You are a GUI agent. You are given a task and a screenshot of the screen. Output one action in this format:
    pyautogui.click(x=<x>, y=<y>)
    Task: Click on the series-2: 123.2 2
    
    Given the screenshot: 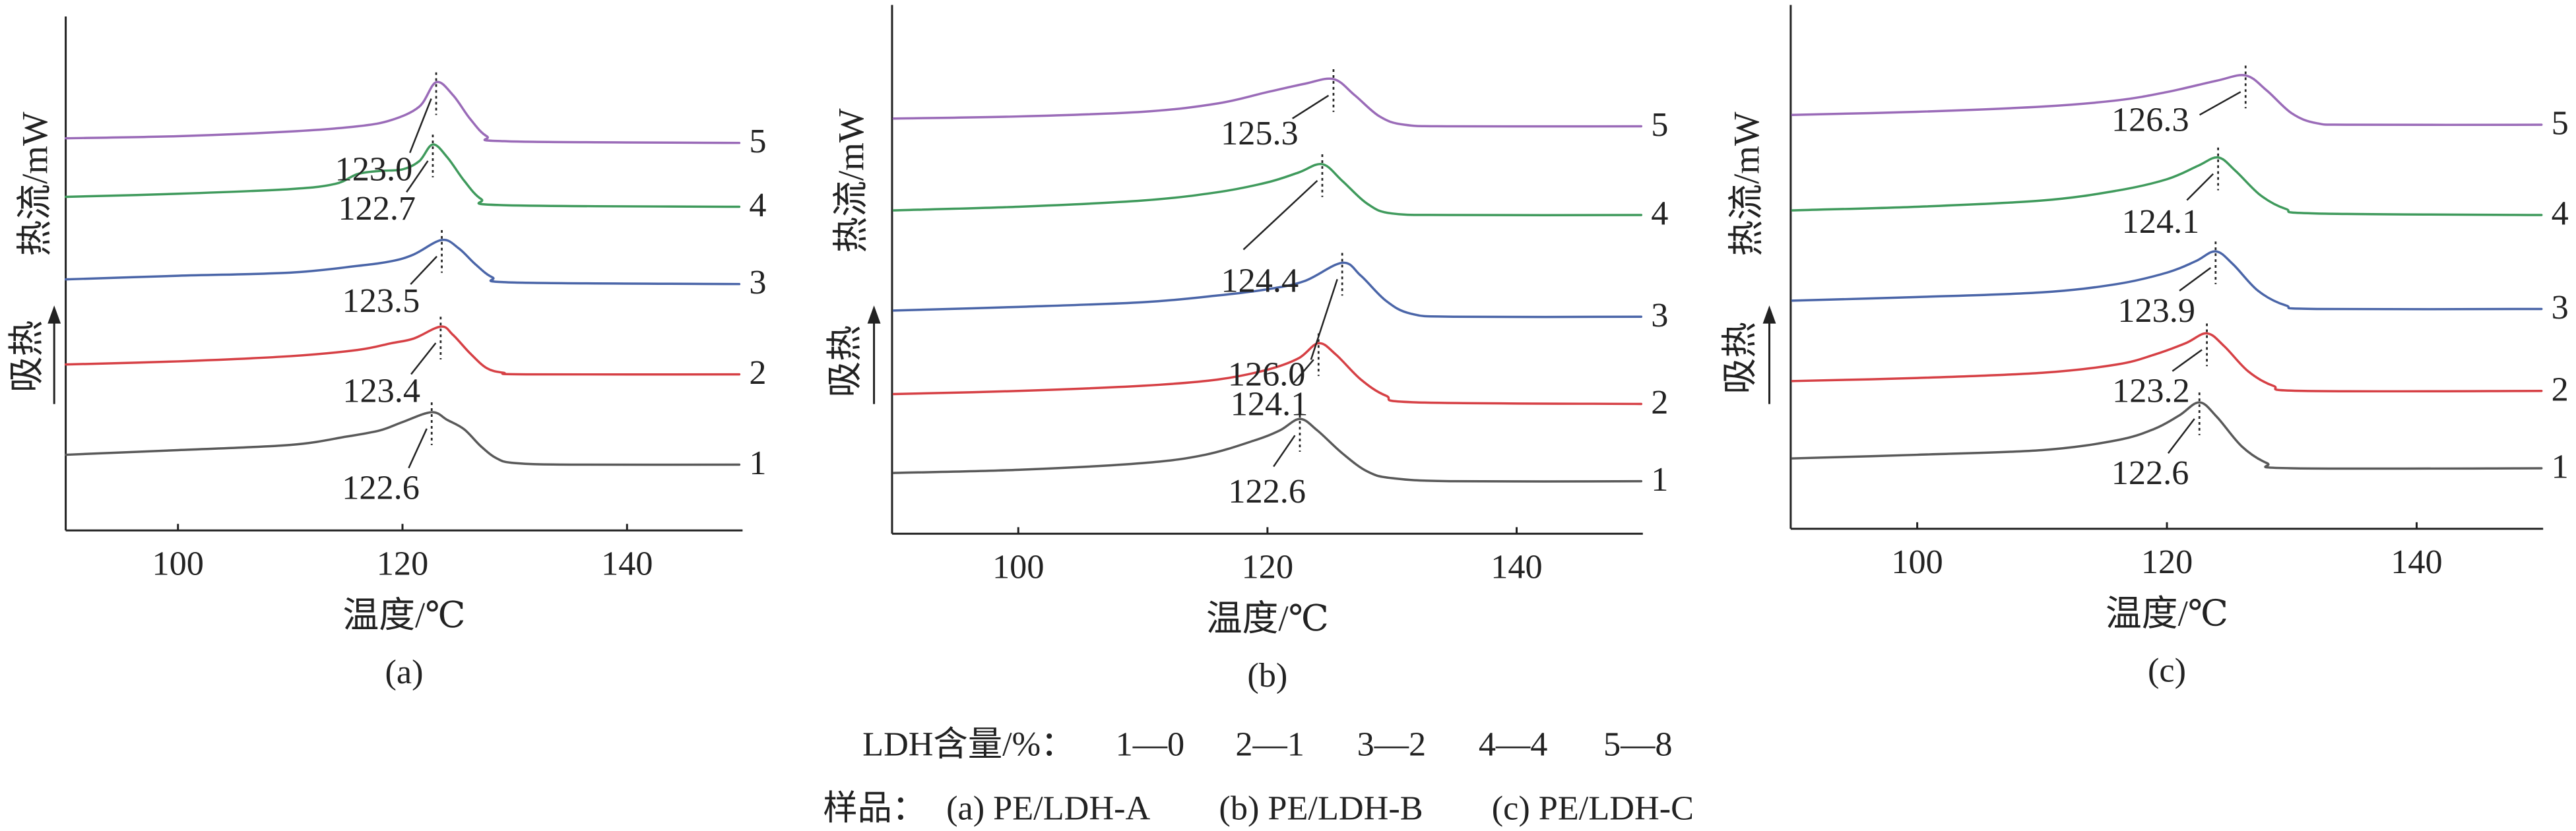 What is the action you would take?
    pyautogui.click(x=2180, y=366)
    